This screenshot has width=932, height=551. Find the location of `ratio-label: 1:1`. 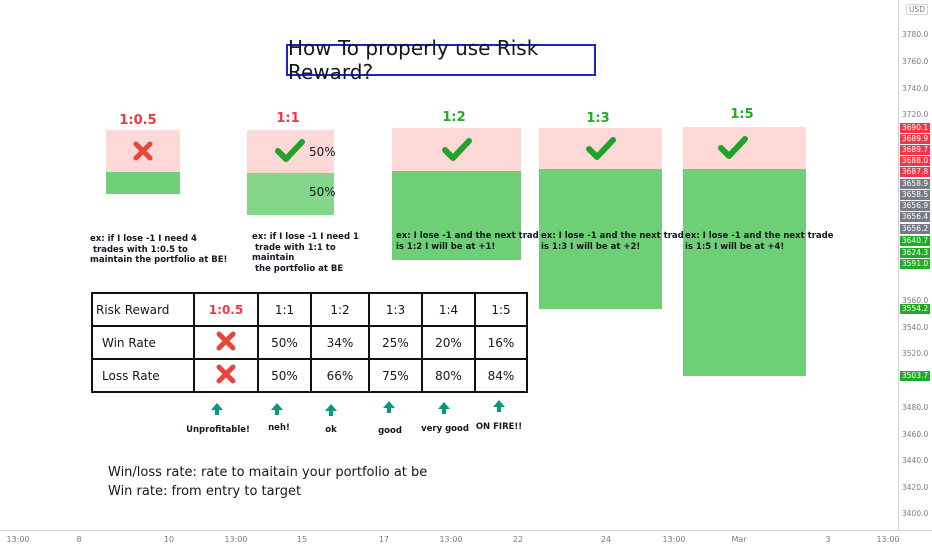

ratio-label: 1:1 is located at coordinates (288, 118).